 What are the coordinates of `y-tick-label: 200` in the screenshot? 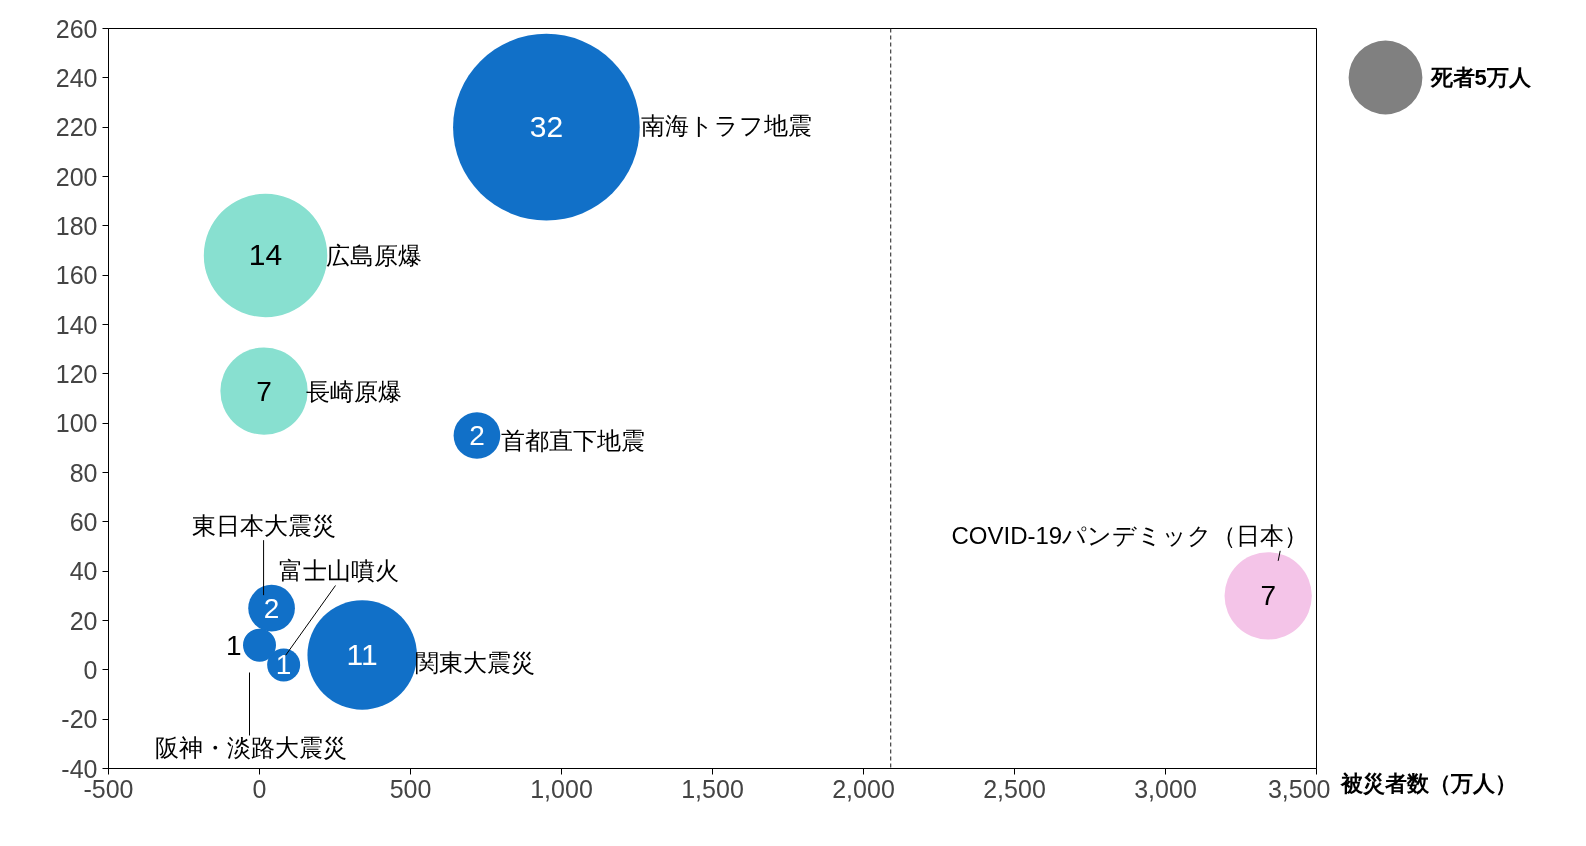 It's located at (76, 176).